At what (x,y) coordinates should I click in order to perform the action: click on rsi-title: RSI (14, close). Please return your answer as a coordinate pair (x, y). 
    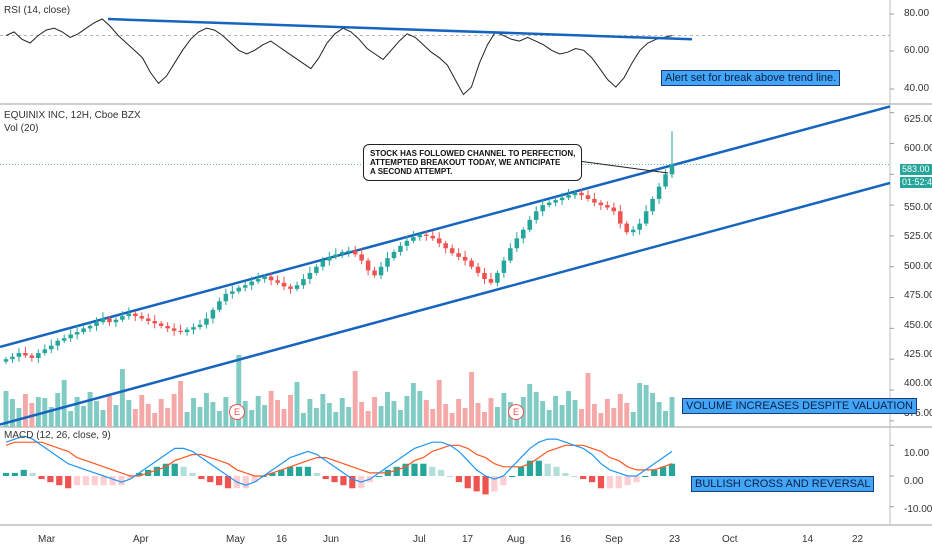
    Looking at the image, I should click on (37, 10).